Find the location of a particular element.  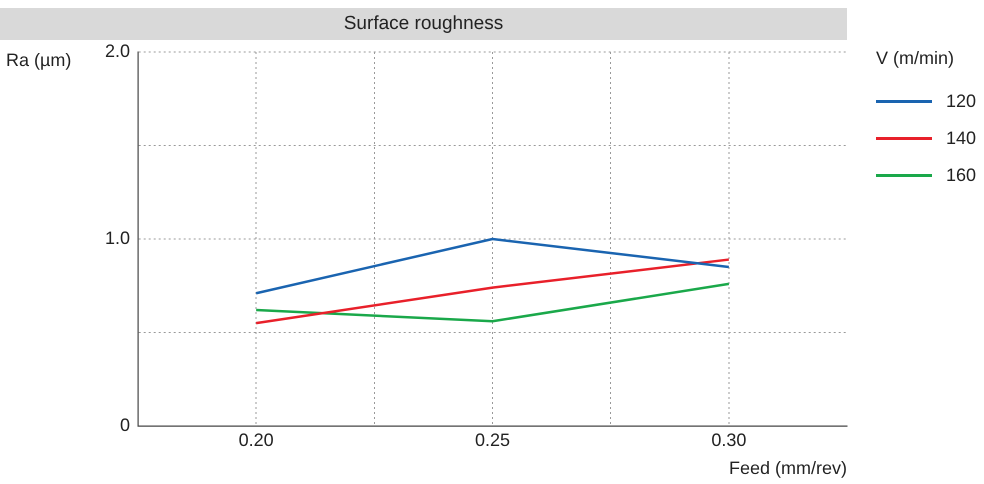

y-tick-label: 2.0 is located at coordinates (117, 50).